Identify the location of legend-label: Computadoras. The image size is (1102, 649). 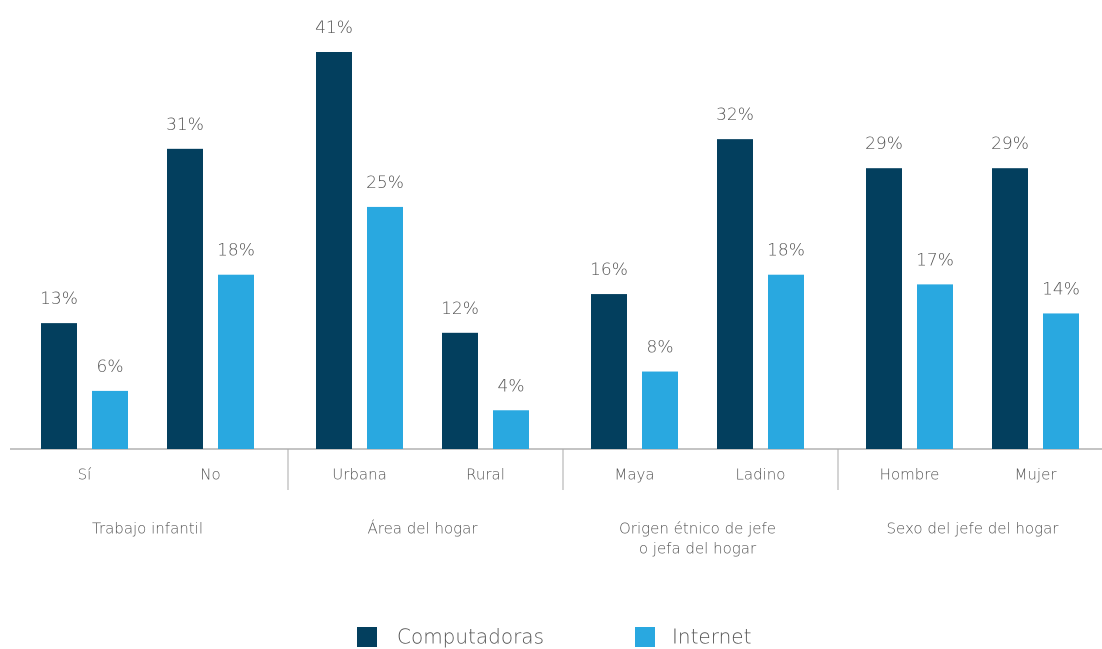
(470, 637).